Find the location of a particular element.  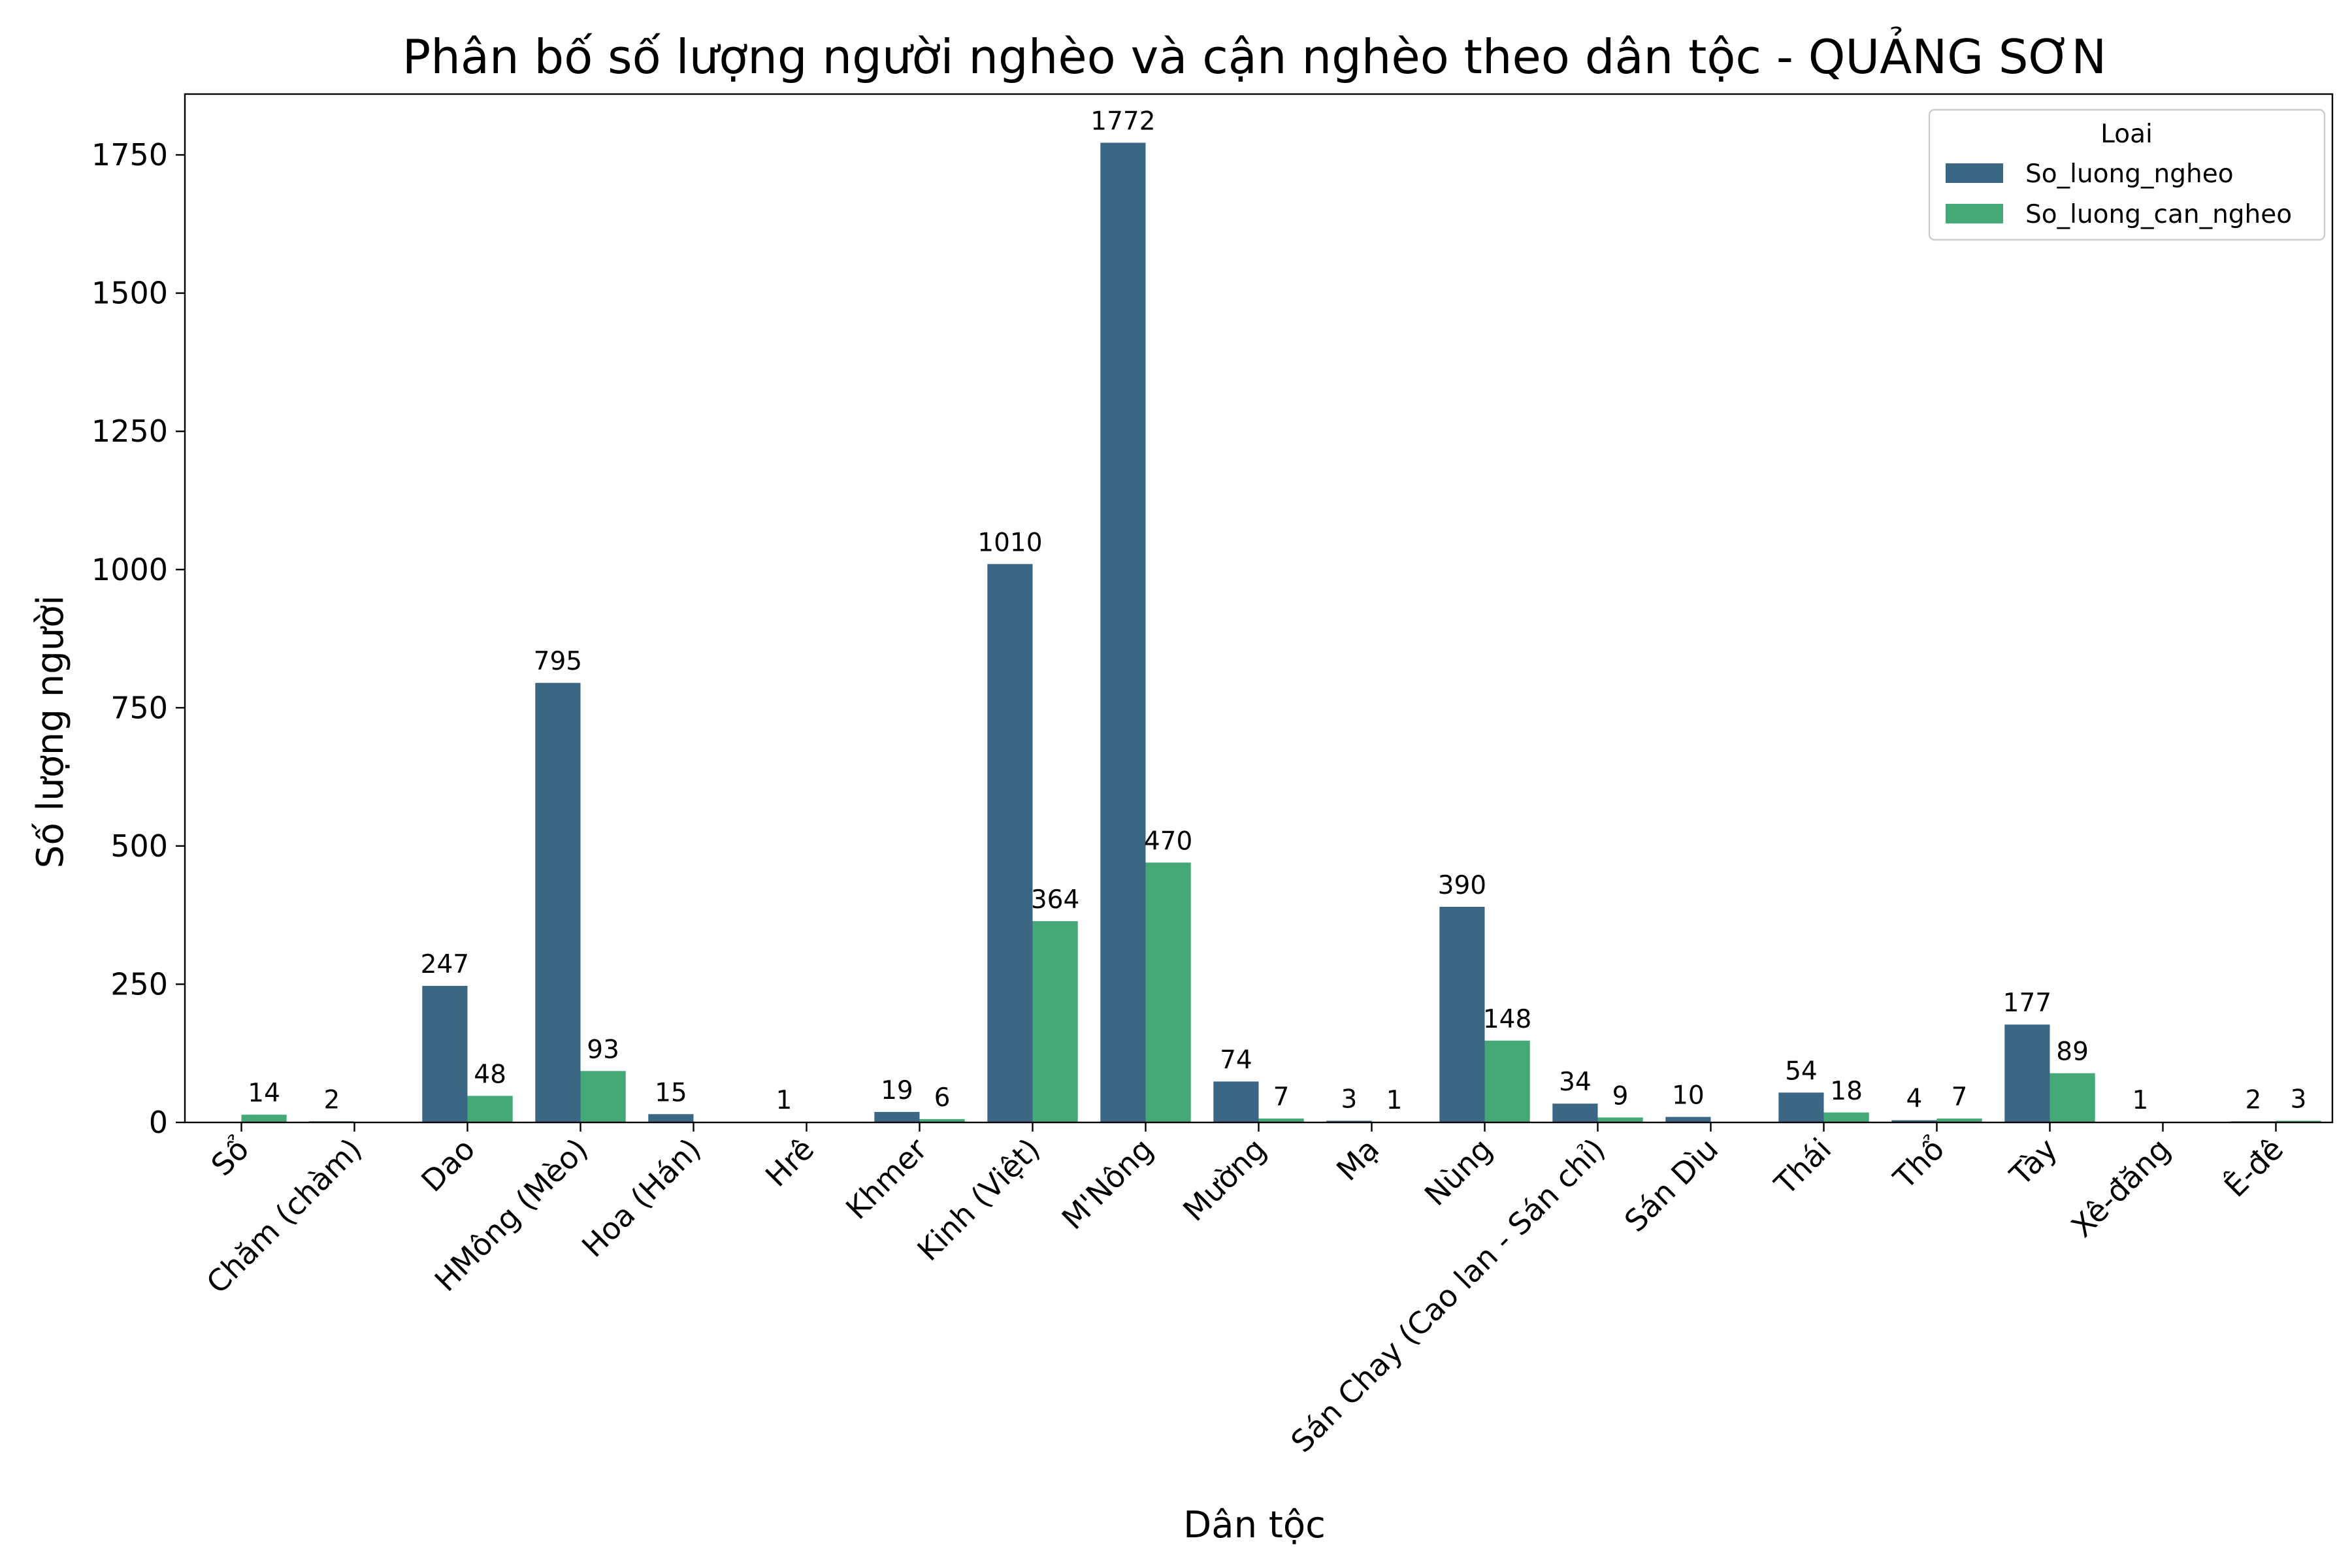

bar-so-luong-ngheo-hmong-meo is located at coordinates (558, 902).